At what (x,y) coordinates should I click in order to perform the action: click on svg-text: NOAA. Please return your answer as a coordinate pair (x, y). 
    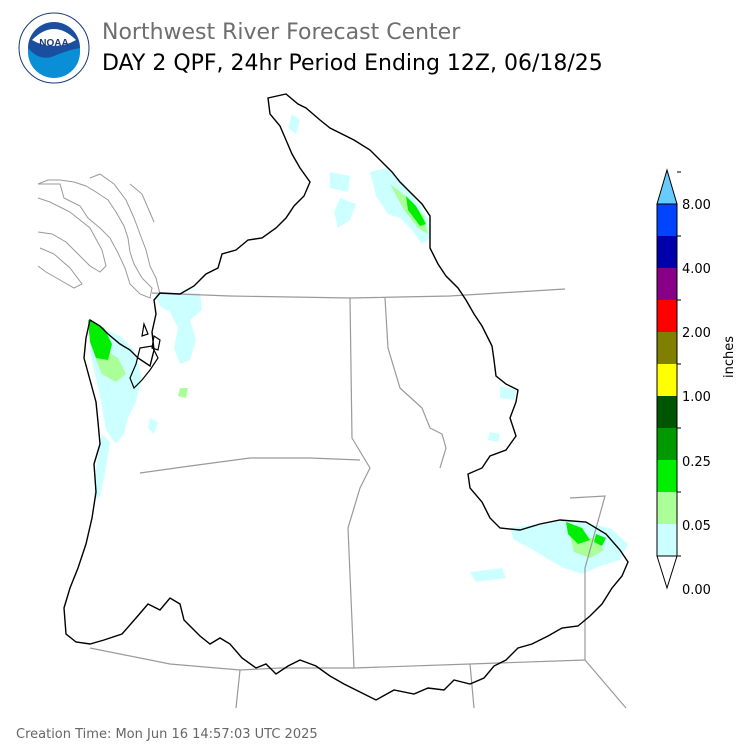
    Looking at the image, I should click on (53, 43).